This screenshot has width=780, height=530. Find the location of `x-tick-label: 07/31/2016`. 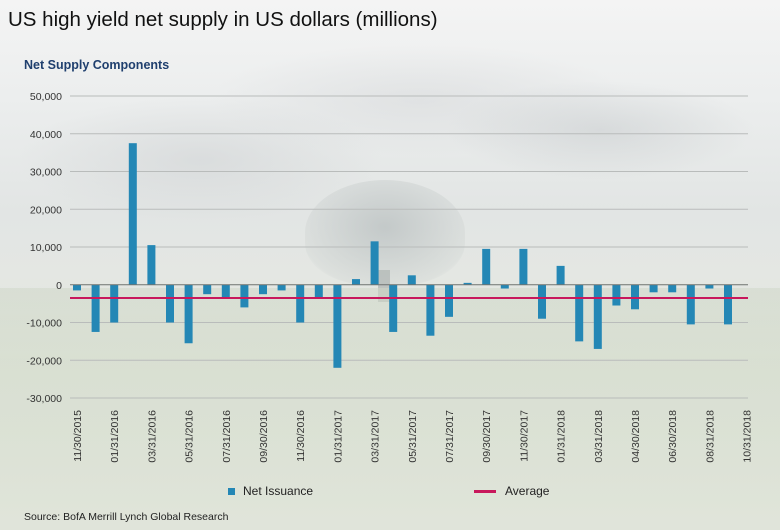

x-tick-label: 07/31/2016 is located at coordinates (227, 436).